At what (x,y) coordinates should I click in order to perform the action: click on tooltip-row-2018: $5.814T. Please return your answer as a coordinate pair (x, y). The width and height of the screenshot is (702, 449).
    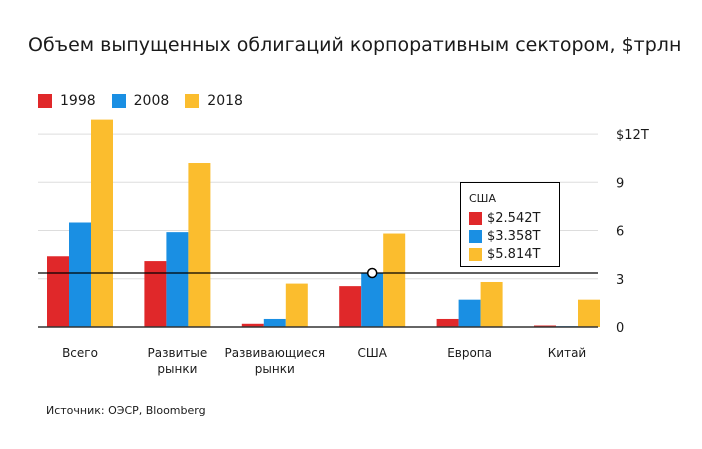
    Looking at the image, I should click on (504, 254).